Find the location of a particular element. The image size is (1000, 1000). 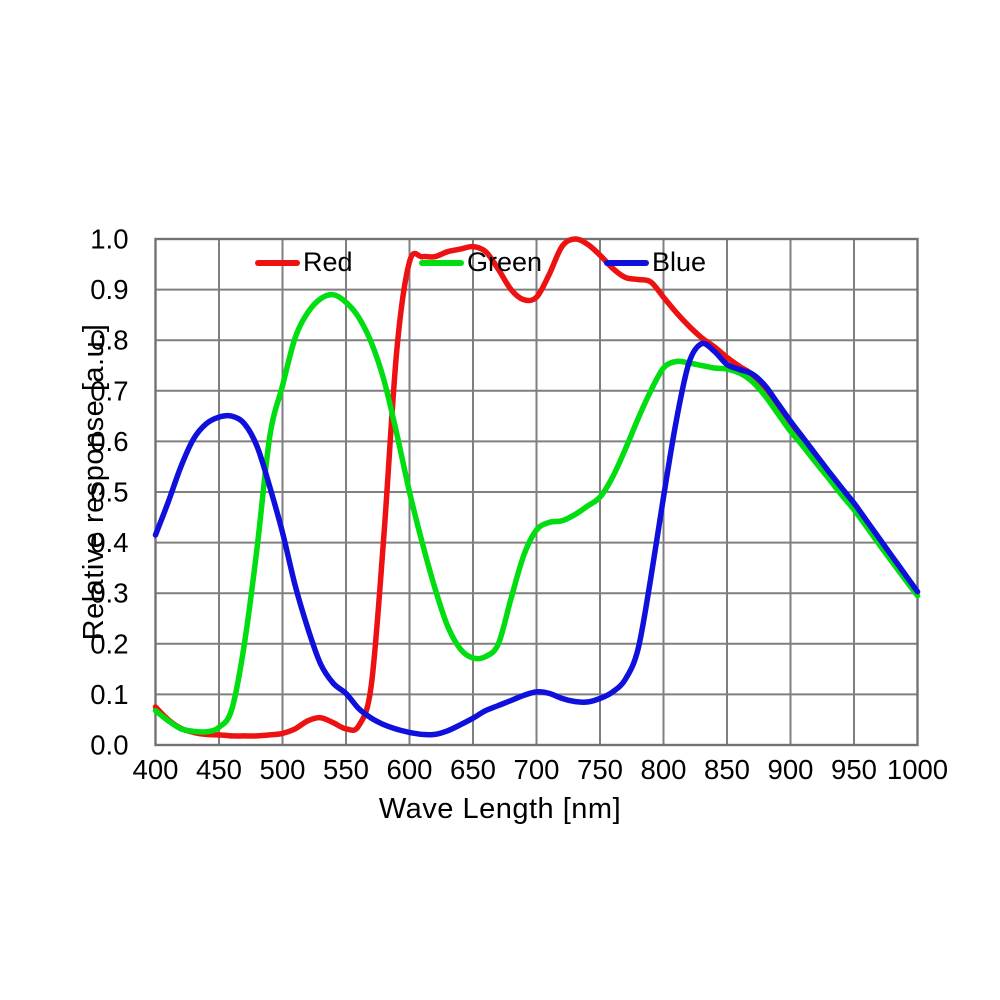

y-axis-title: Relative response [a.u.] is located at coordinates (94, 482).